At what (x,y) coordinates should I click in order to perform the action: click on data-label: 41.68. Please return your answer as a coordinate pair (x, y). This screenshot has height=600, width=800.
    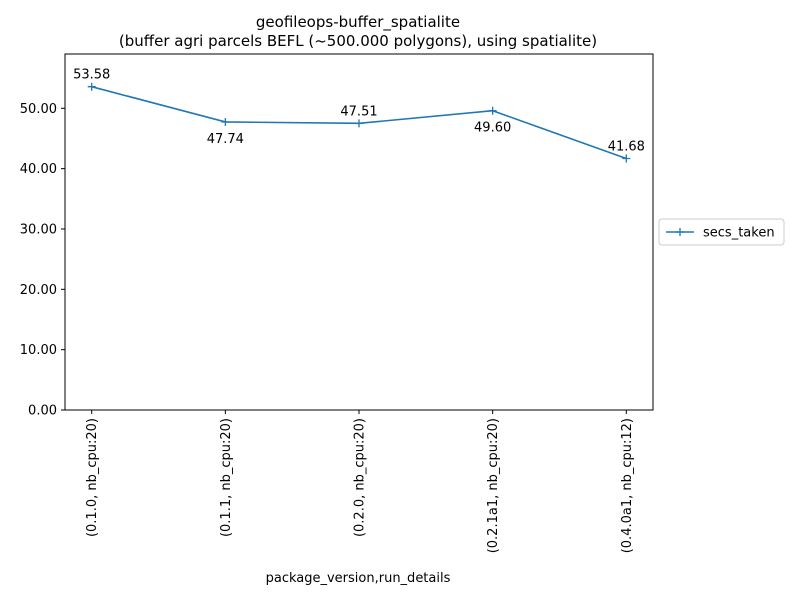
    Looking at the image, I should click on (626, 147).